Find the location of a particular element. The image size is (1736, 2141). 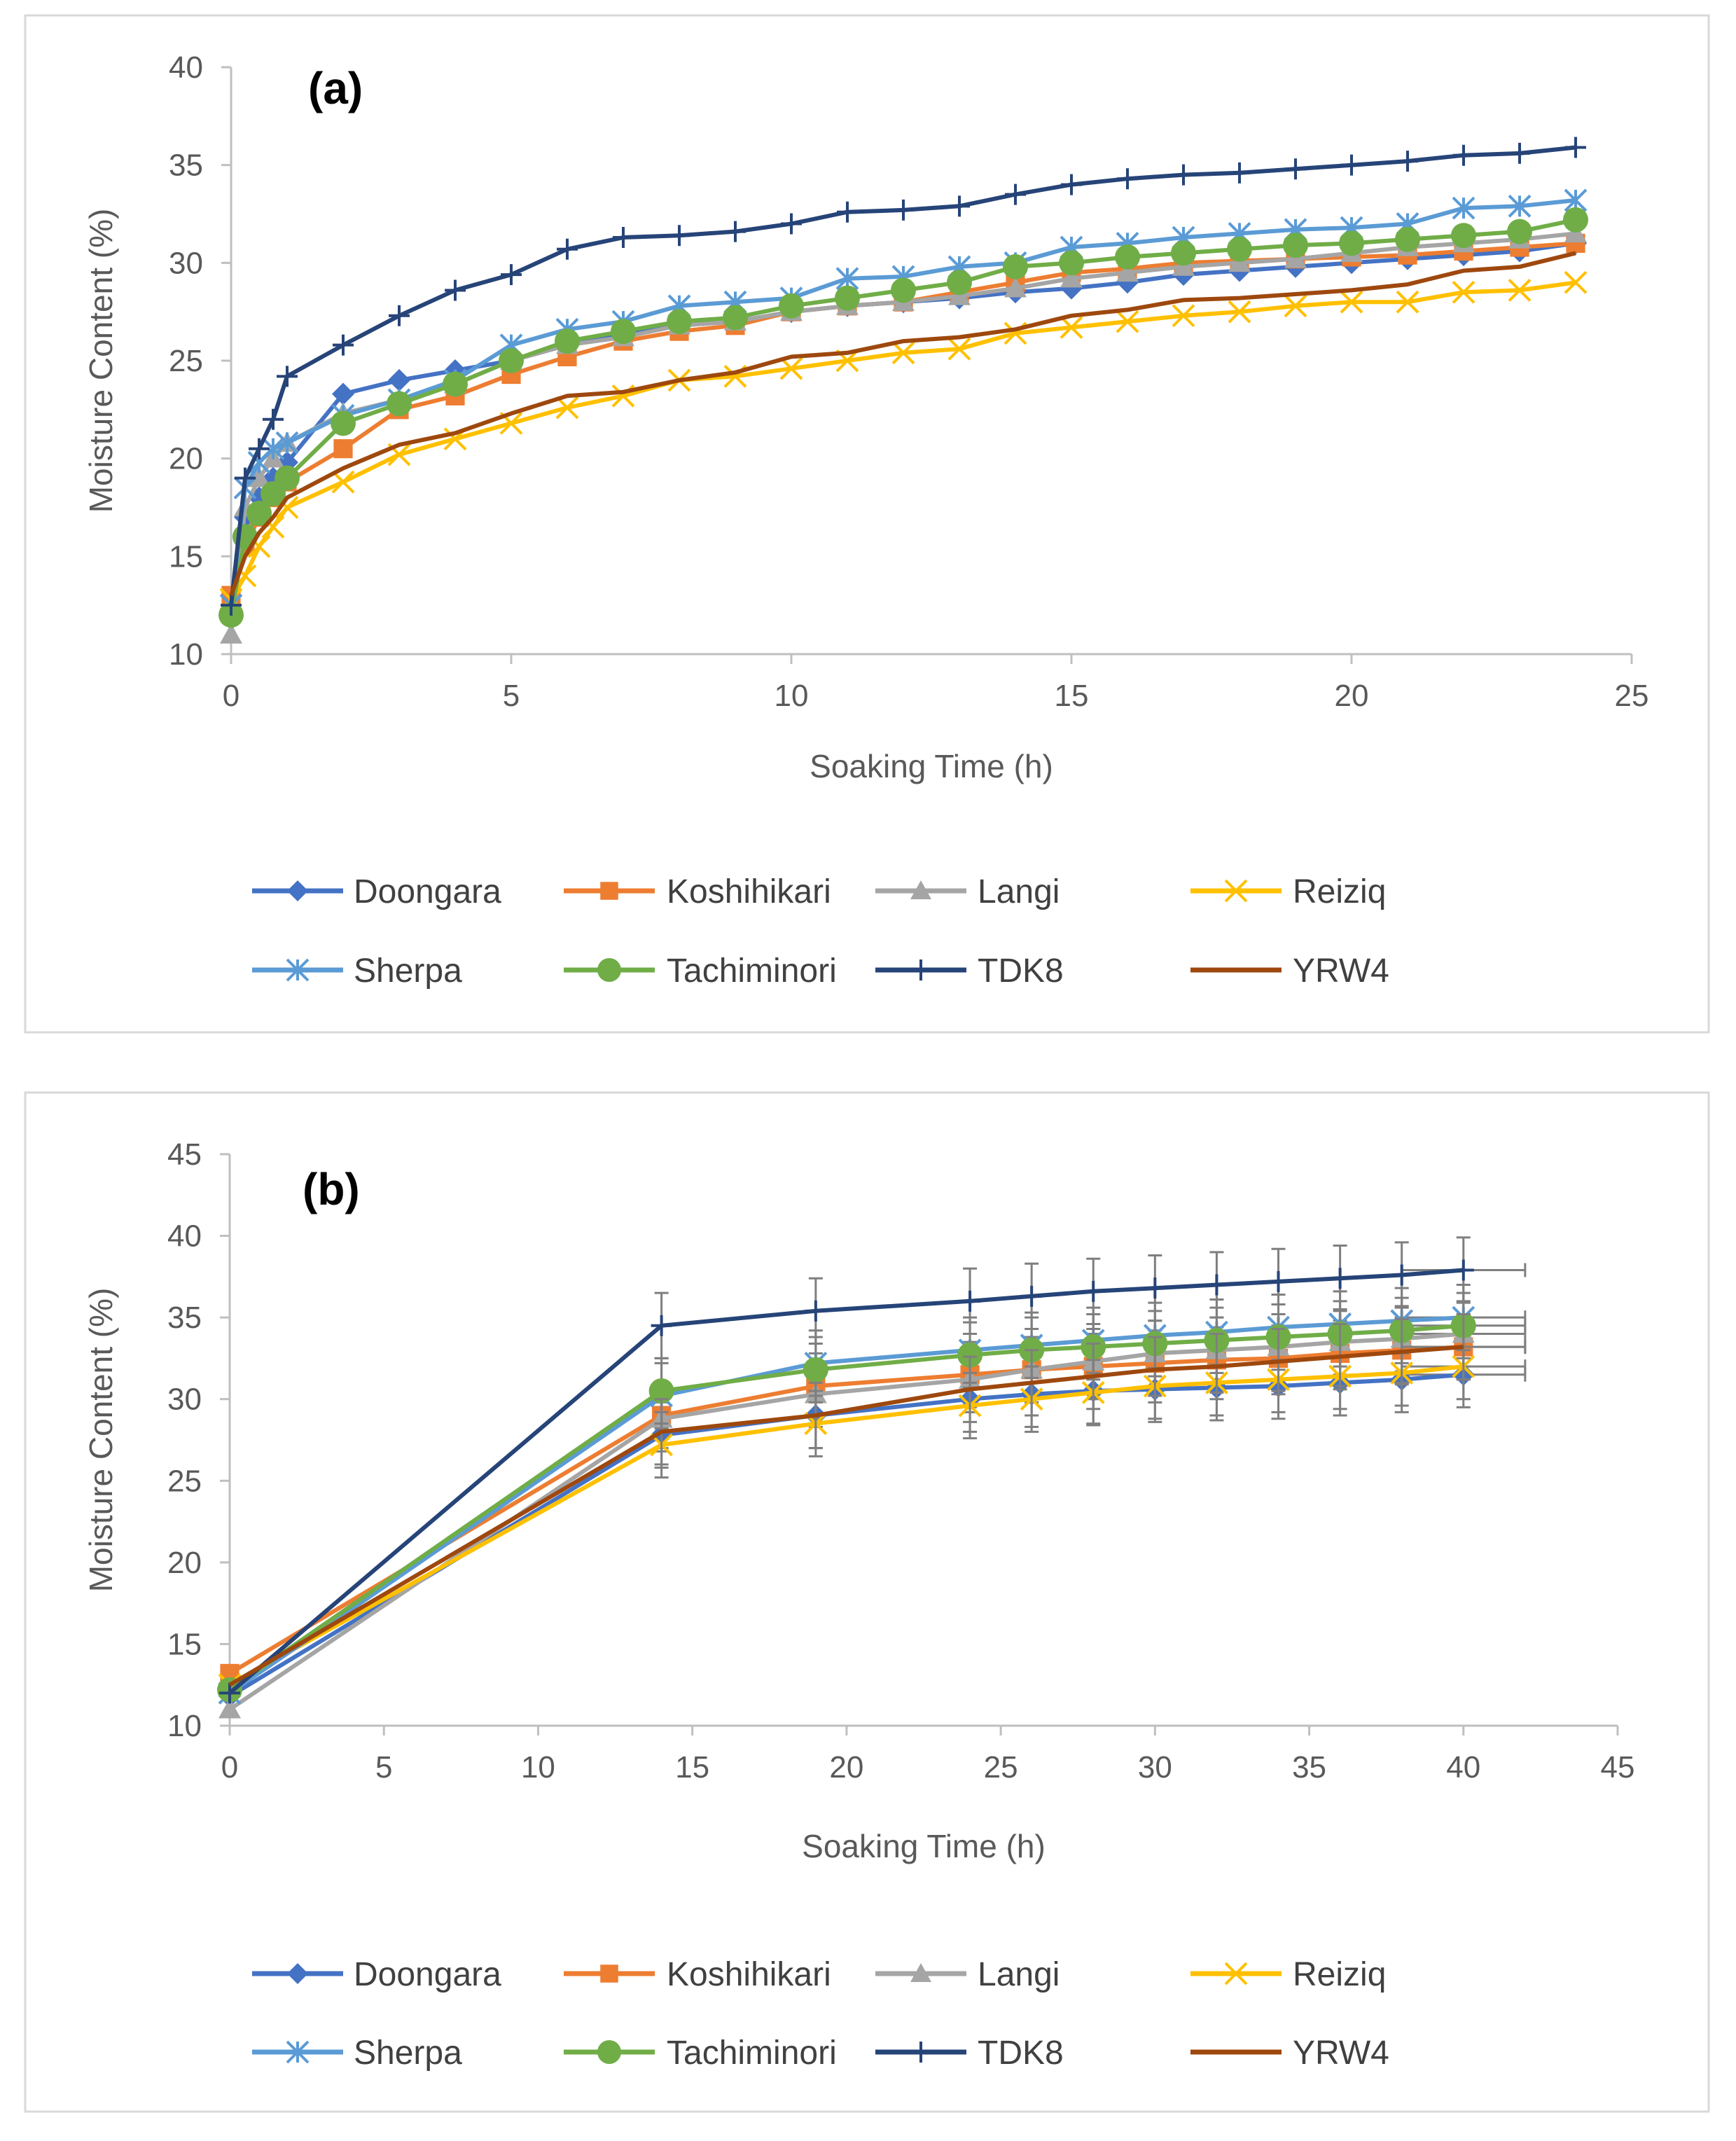

panel-a-y-axis-title: Moisture Content (%) is located at coordinates (101, 361).